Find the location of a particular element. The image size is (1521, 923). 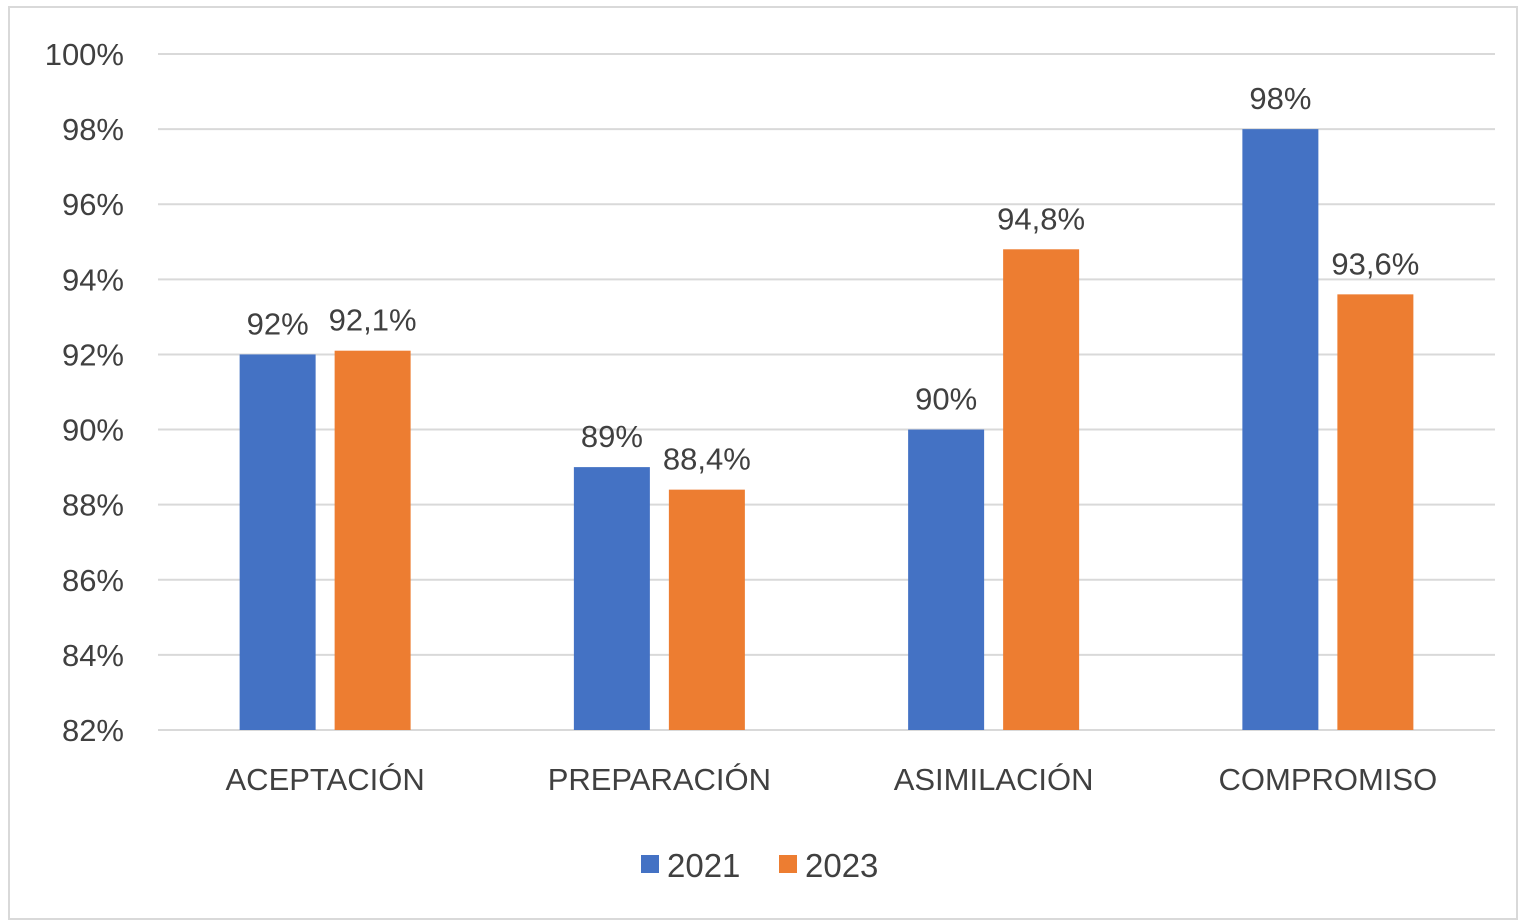

data-label: 88,4% is located at coordinates (707, 459).